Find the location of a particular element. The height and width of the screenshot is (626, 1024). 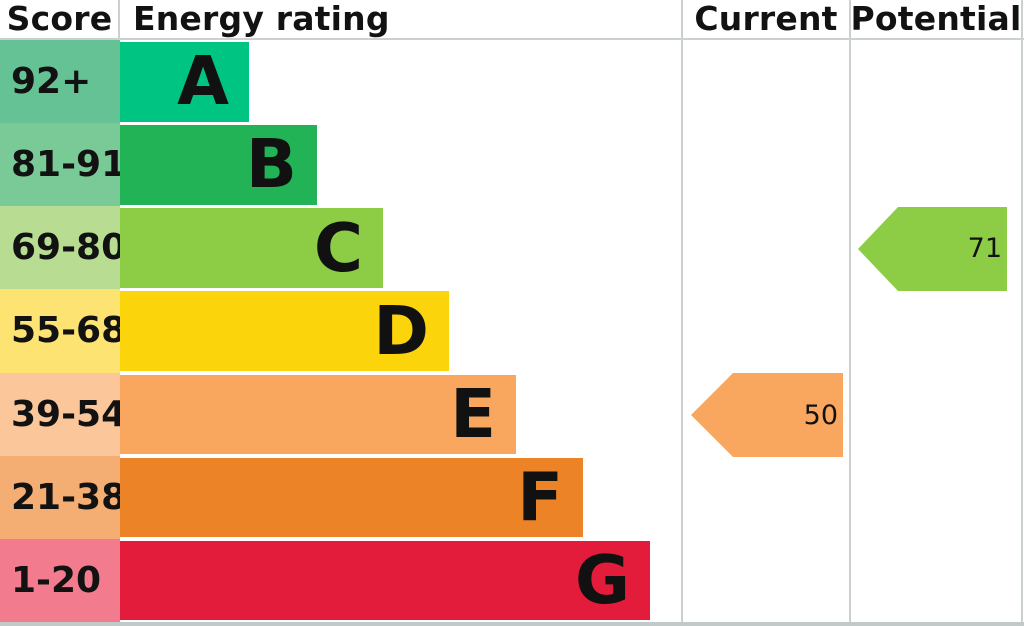

score-range-g: 1-20 is located at coordinates (60, 580).